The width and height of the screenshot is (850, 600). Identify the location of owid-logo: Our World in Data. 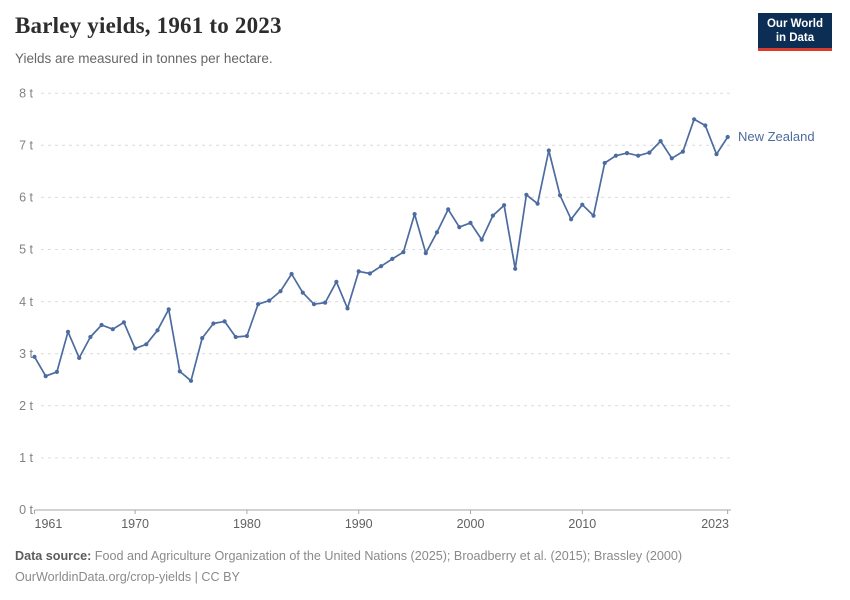
(794, 32).